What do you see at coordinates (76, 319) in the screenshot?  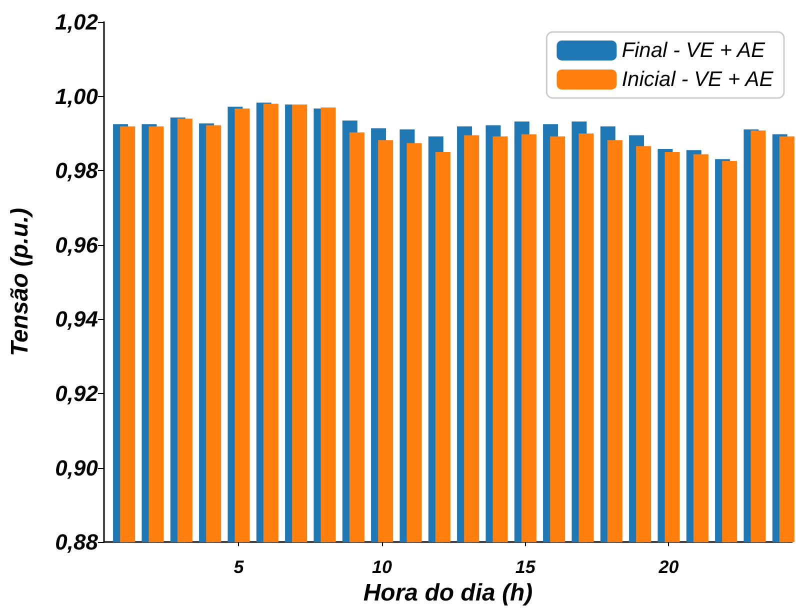 I see `y-tick-label: 0,94` at bounding box center [76, 319].